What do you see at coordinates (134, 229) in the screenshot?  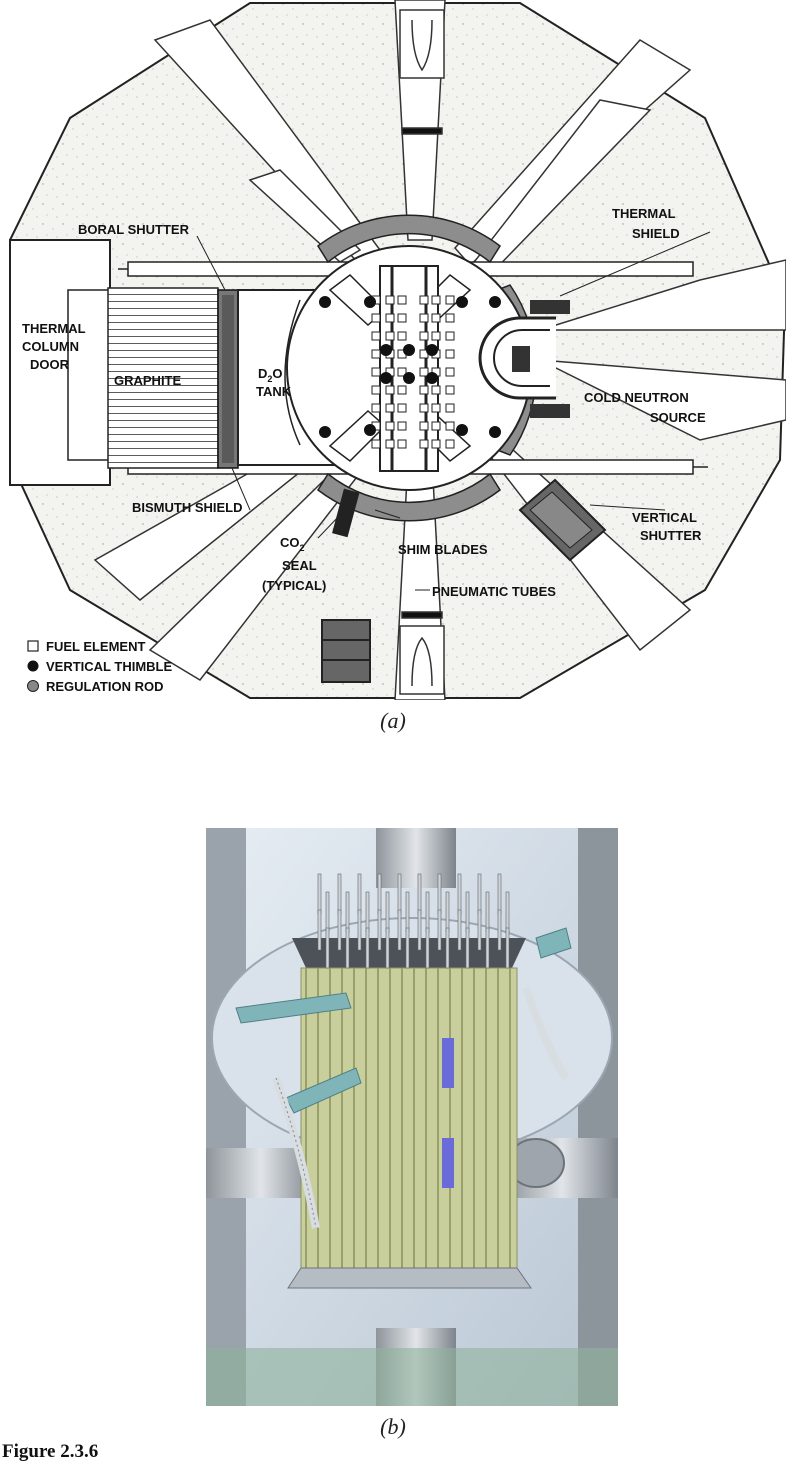 I see `label-boral-shutter: BORAL SHUTTER` at bounding box center [134, 229].